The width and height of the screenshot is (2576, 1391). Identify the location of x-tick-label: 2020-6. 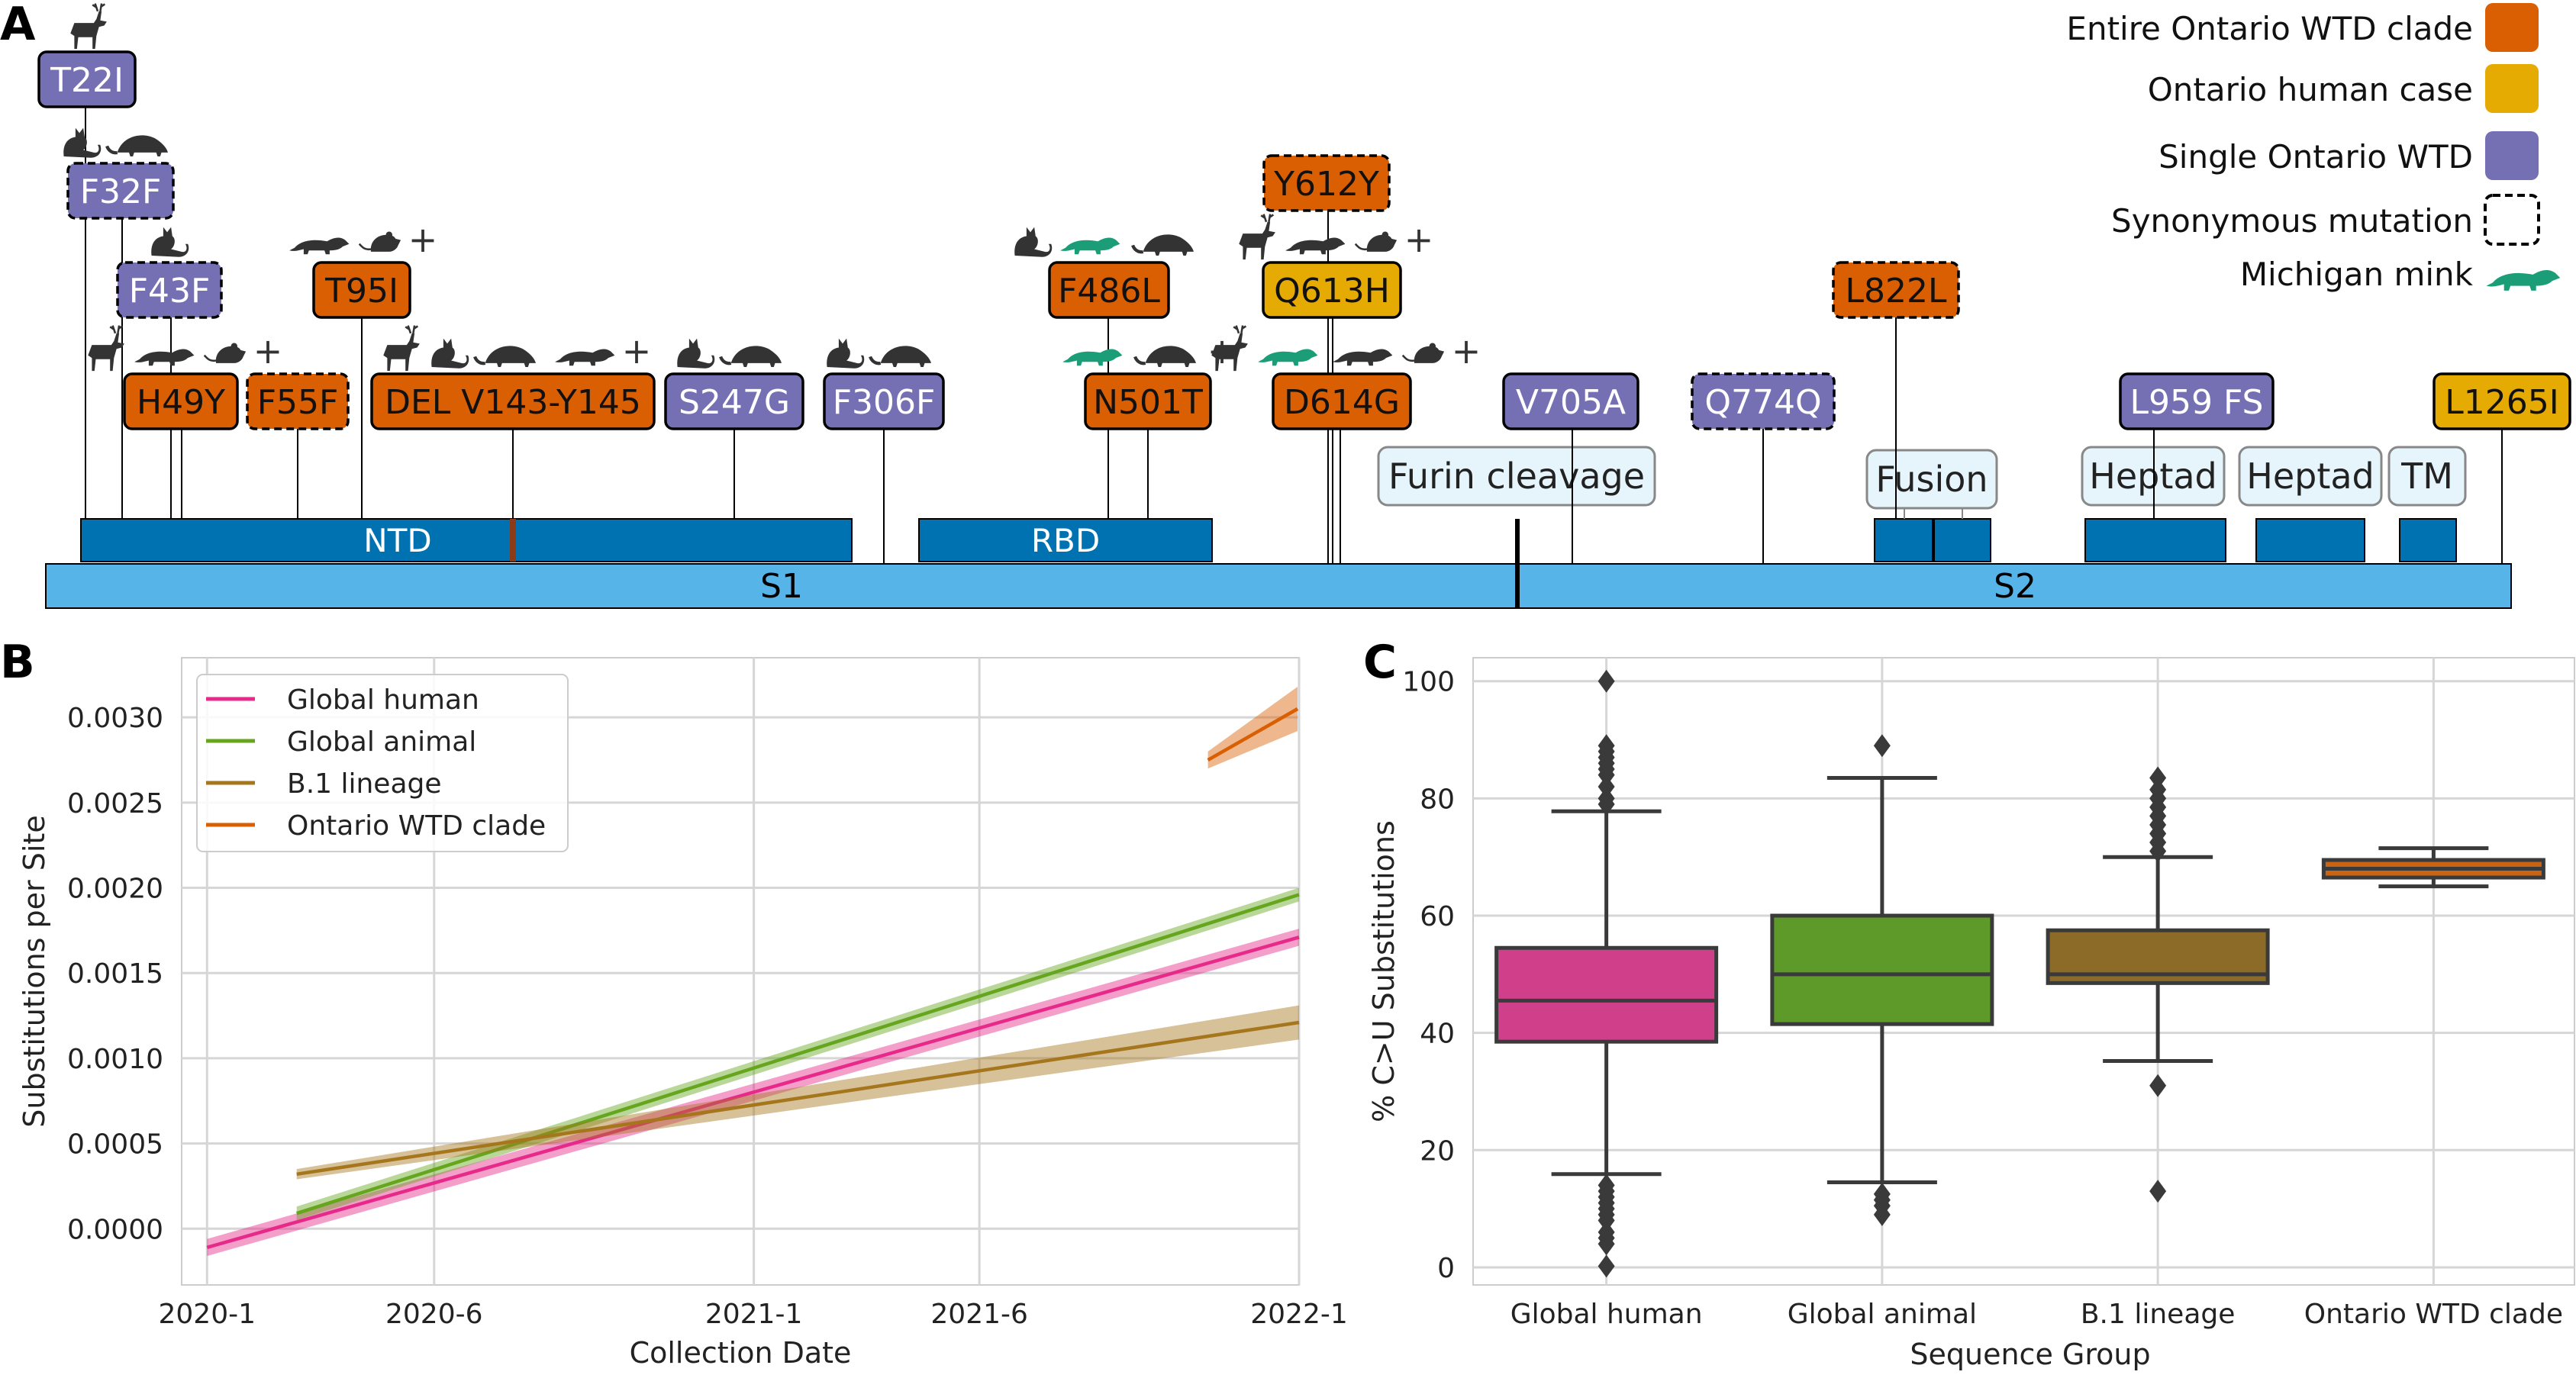
(434, 1315).